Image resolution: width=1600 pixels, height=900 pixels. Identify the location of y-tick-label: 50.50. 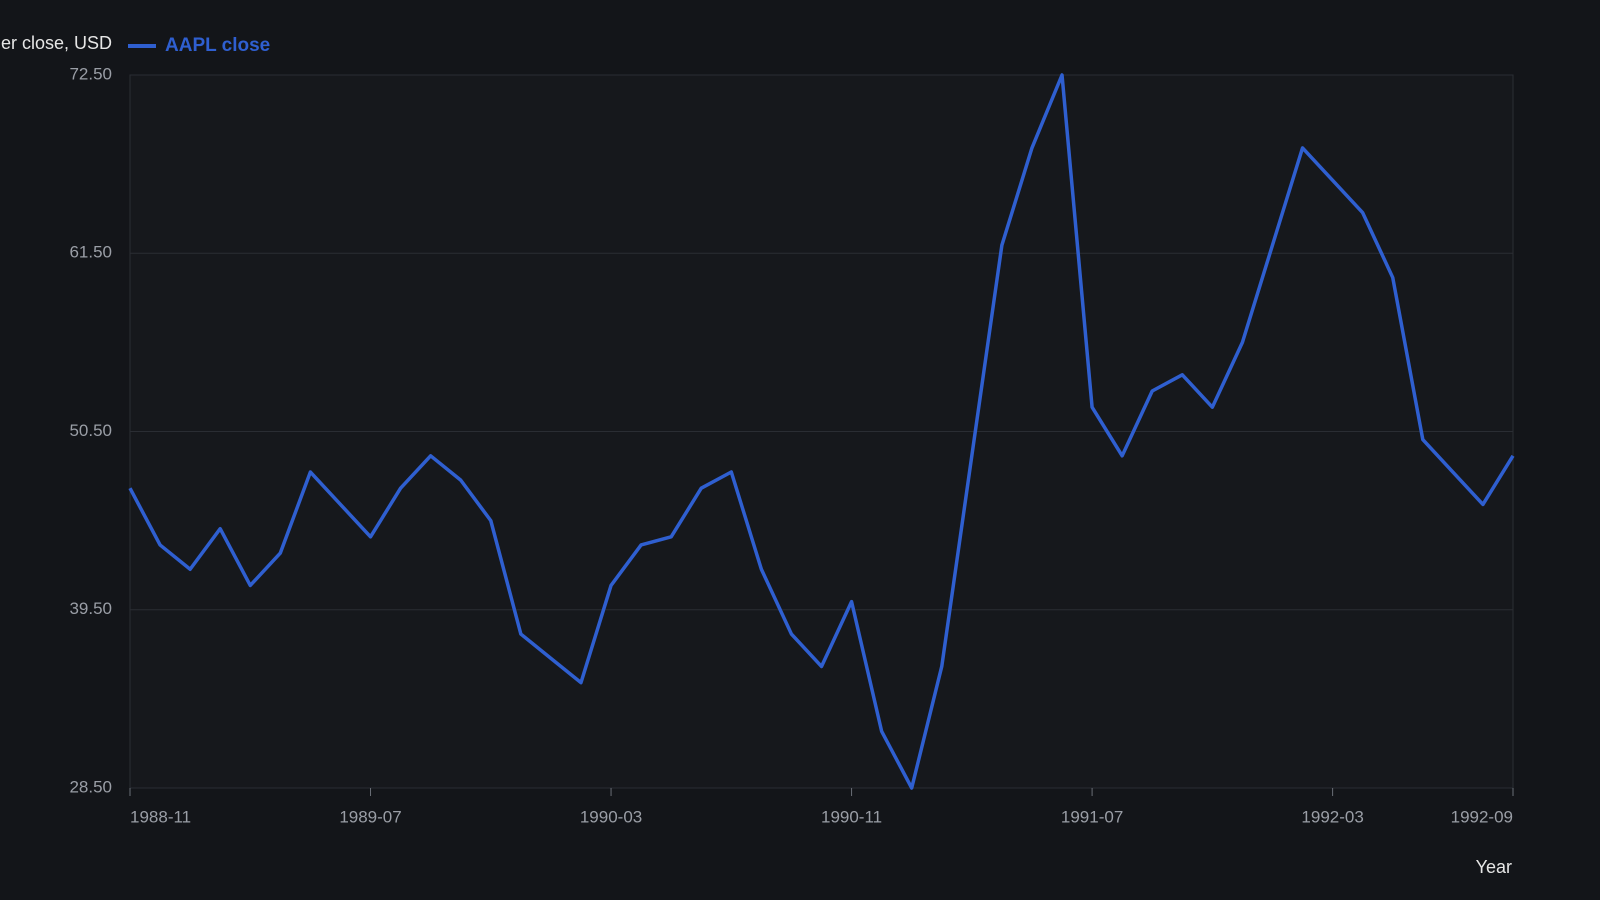
(90, 430).